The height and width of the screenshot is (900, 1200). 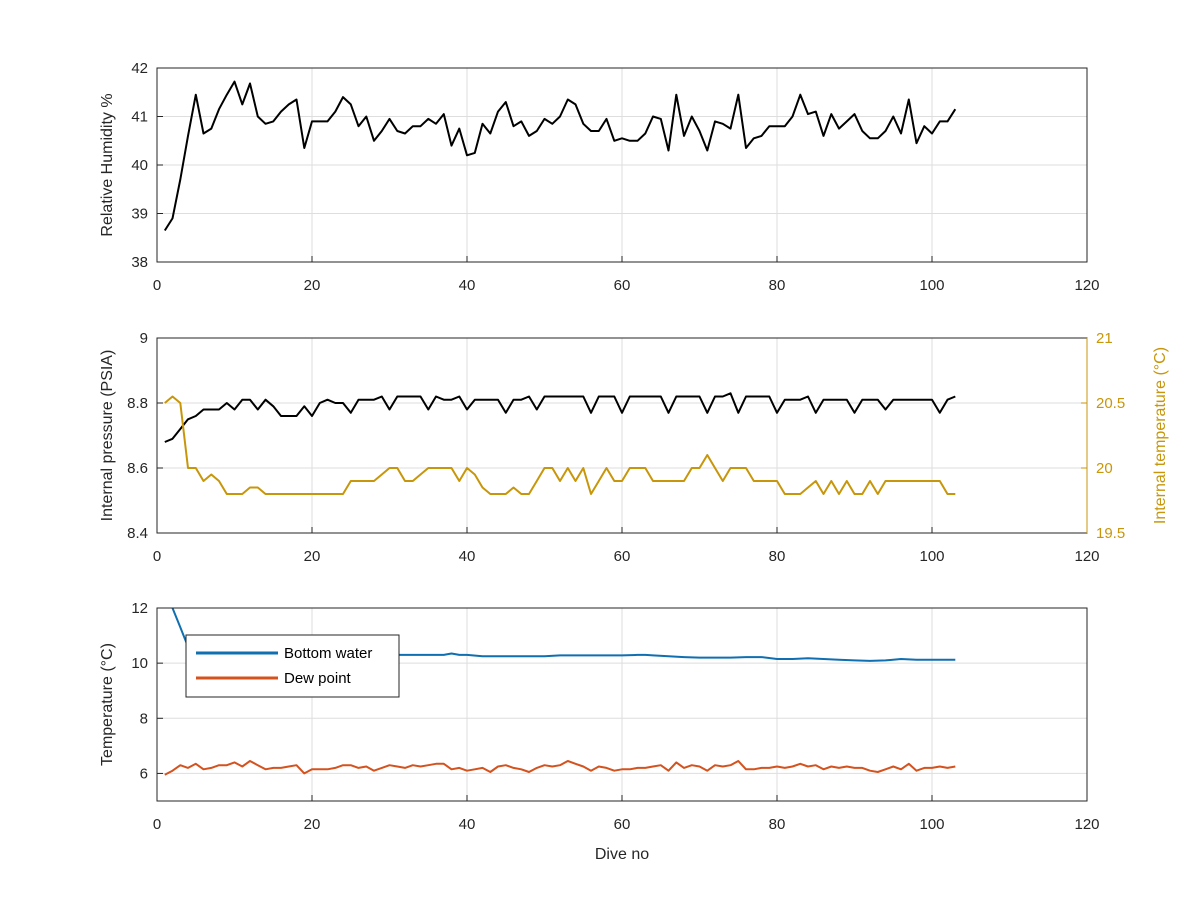 I want to click on y-tick-label: 6, so click(x=144, y=773).